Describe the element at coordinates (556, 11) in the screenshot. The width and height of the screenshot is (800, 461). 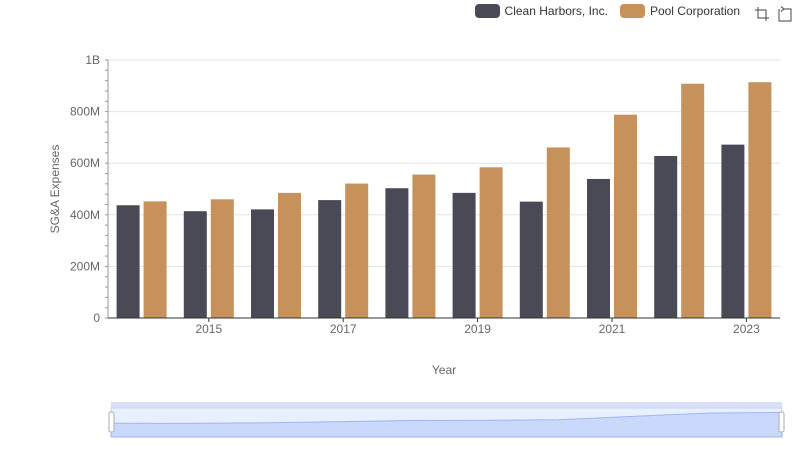
I see `legend-label-clean-harbors: Clean Harbors, Inc.` at that location.